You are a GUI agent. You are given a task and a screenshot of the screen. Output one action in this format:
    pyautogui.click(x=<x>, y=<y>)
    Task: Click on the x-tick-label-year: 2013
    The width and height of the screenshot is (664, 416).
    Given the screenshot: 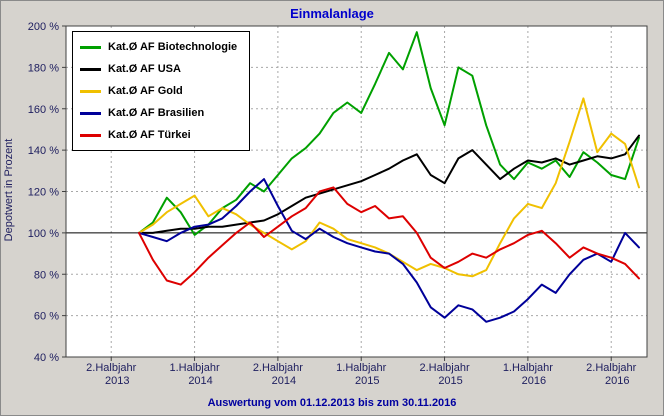 What is the action you would take?
    pyautogui.click(x=117, y=381)
    